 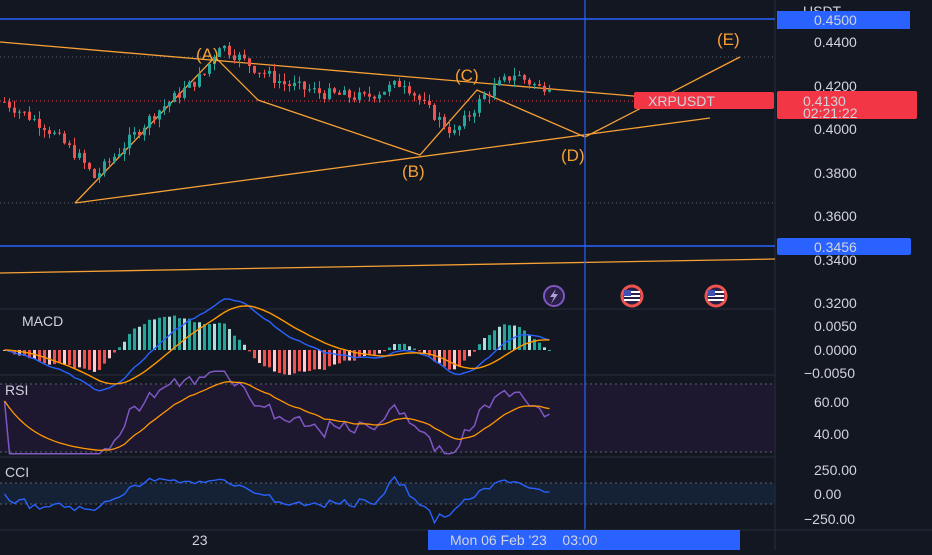 I want to click on symbol-name: XRPUSDT, so click(x=681, y=101).